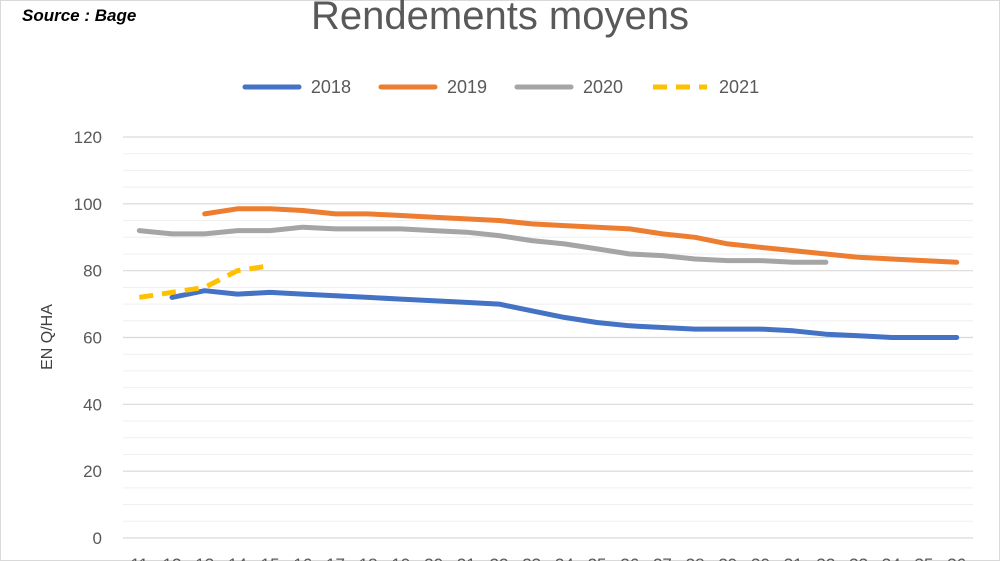  I want to click on x-tick-label: 26, so click(629, 558).